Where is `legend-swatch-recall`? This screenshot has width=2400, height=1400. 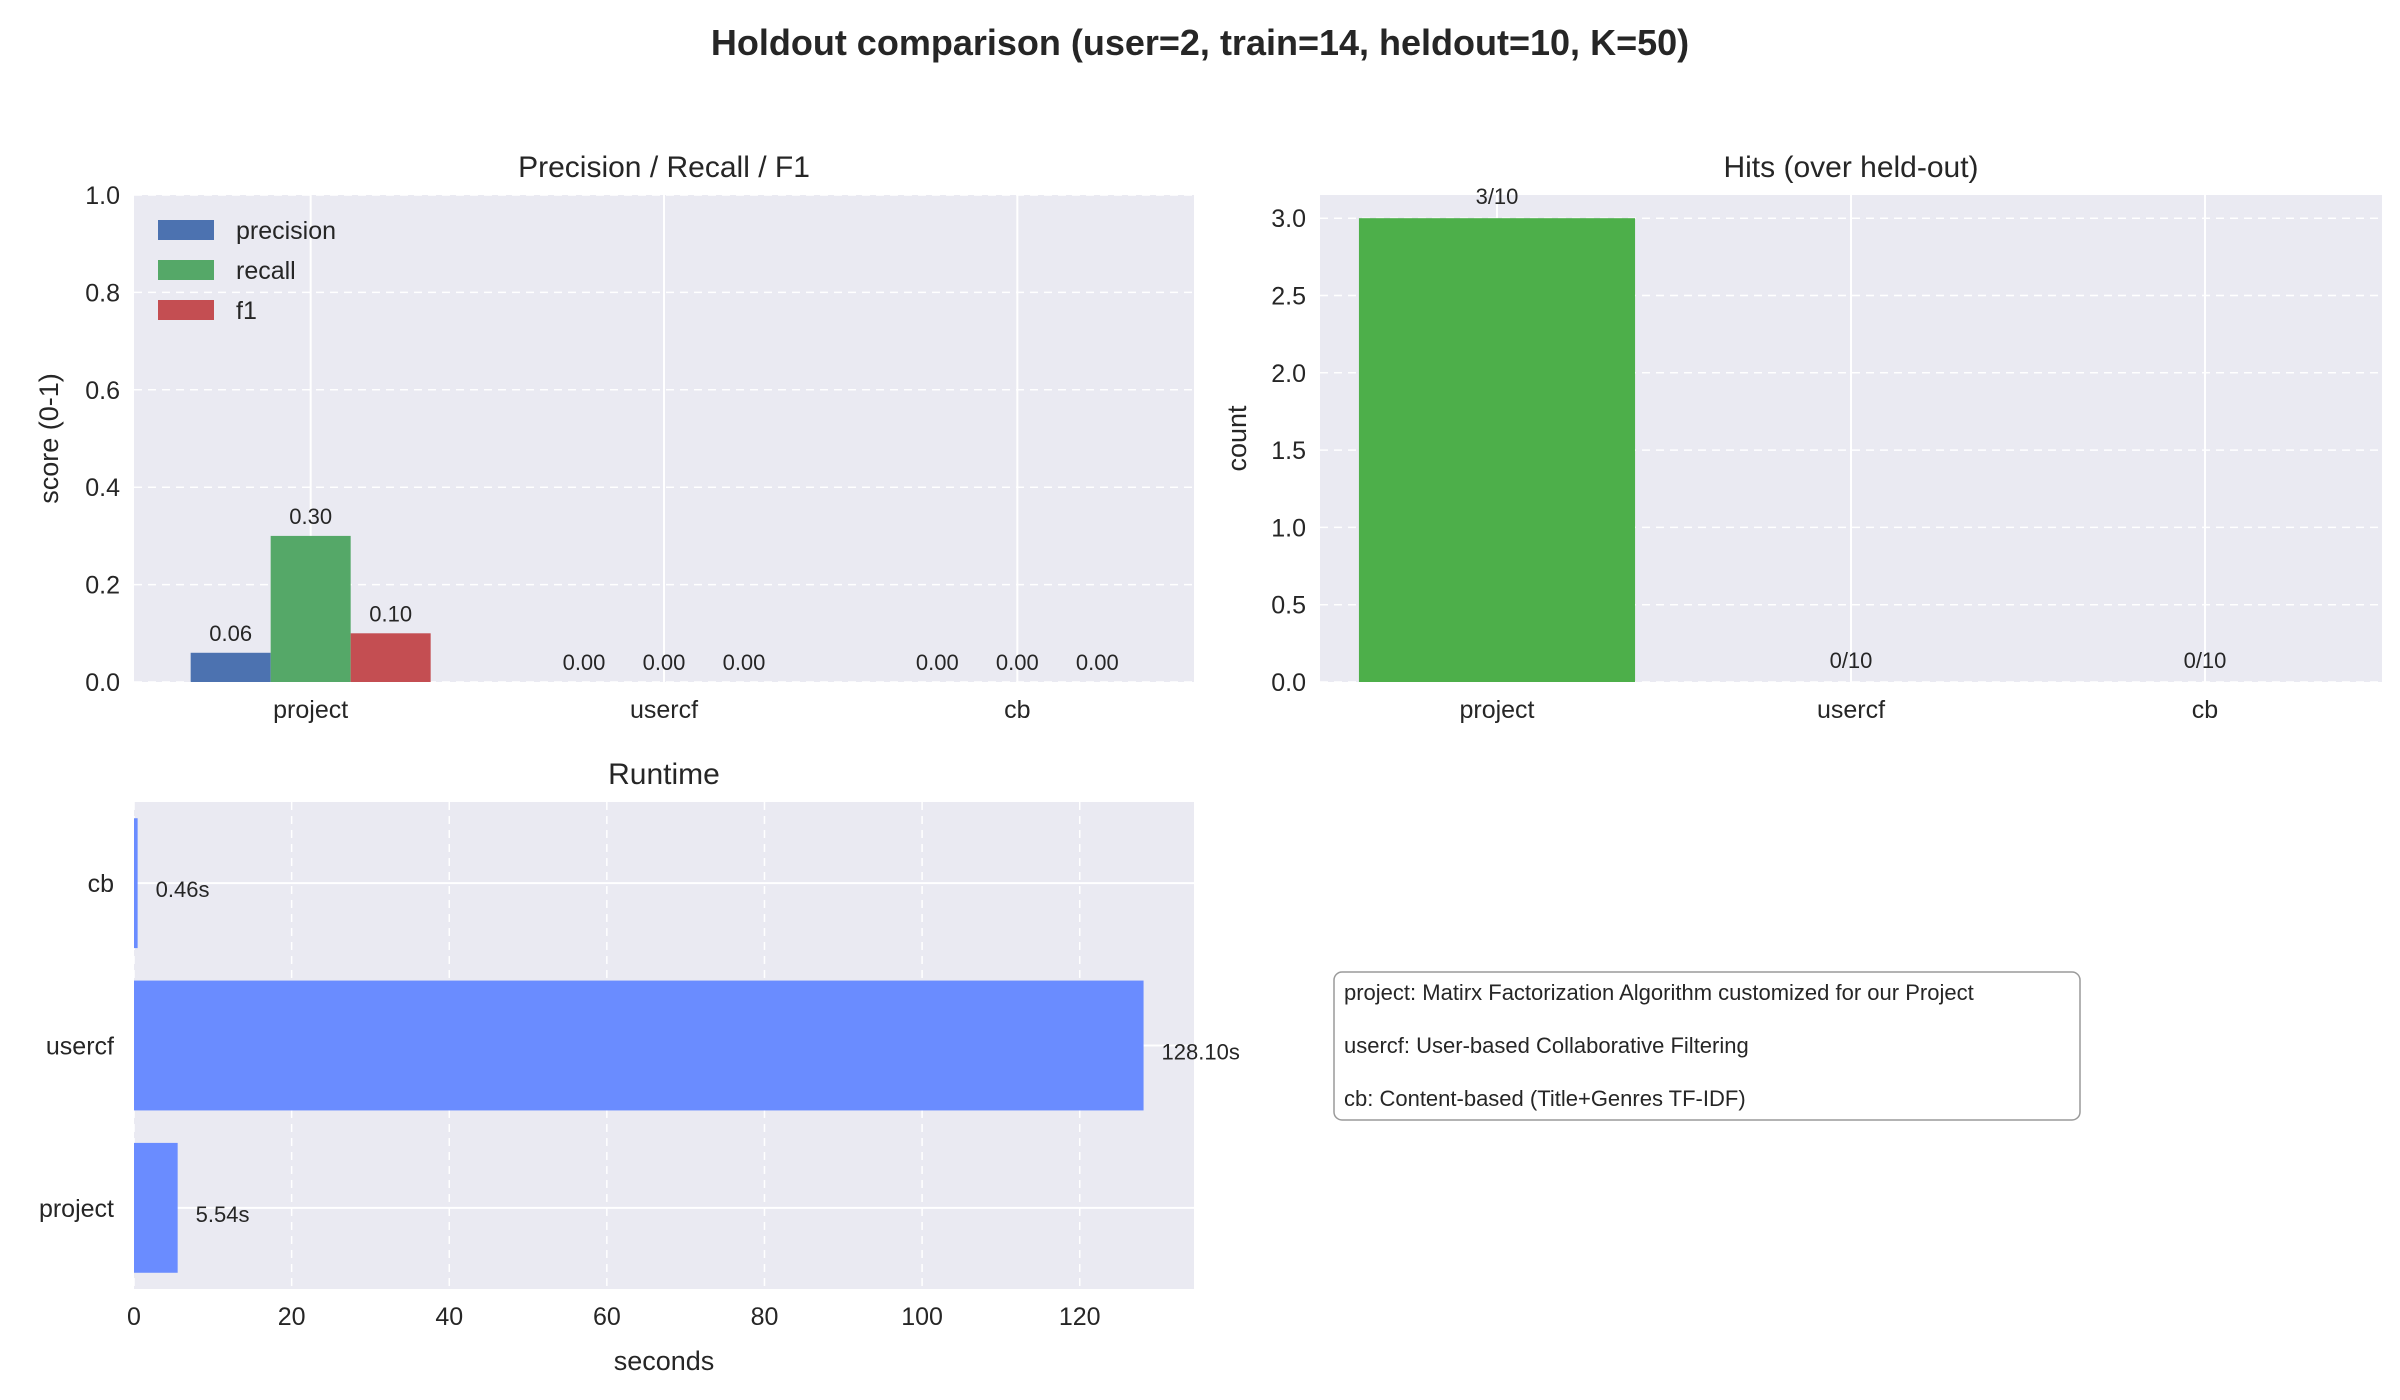
legend-swatch-recall is located at coordinates (186, 270).